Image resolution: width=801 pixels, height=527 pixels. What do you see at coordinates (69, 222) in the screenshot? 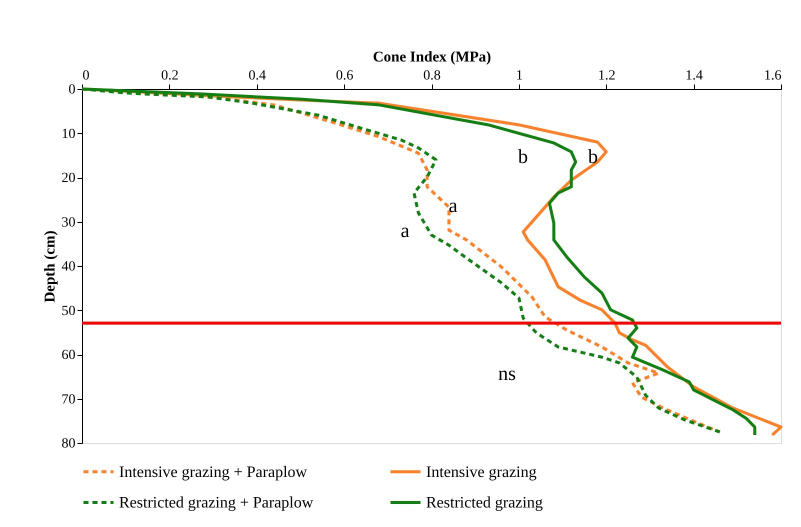
I see `y-tick-label: 30` at bounding box center [69, 222].